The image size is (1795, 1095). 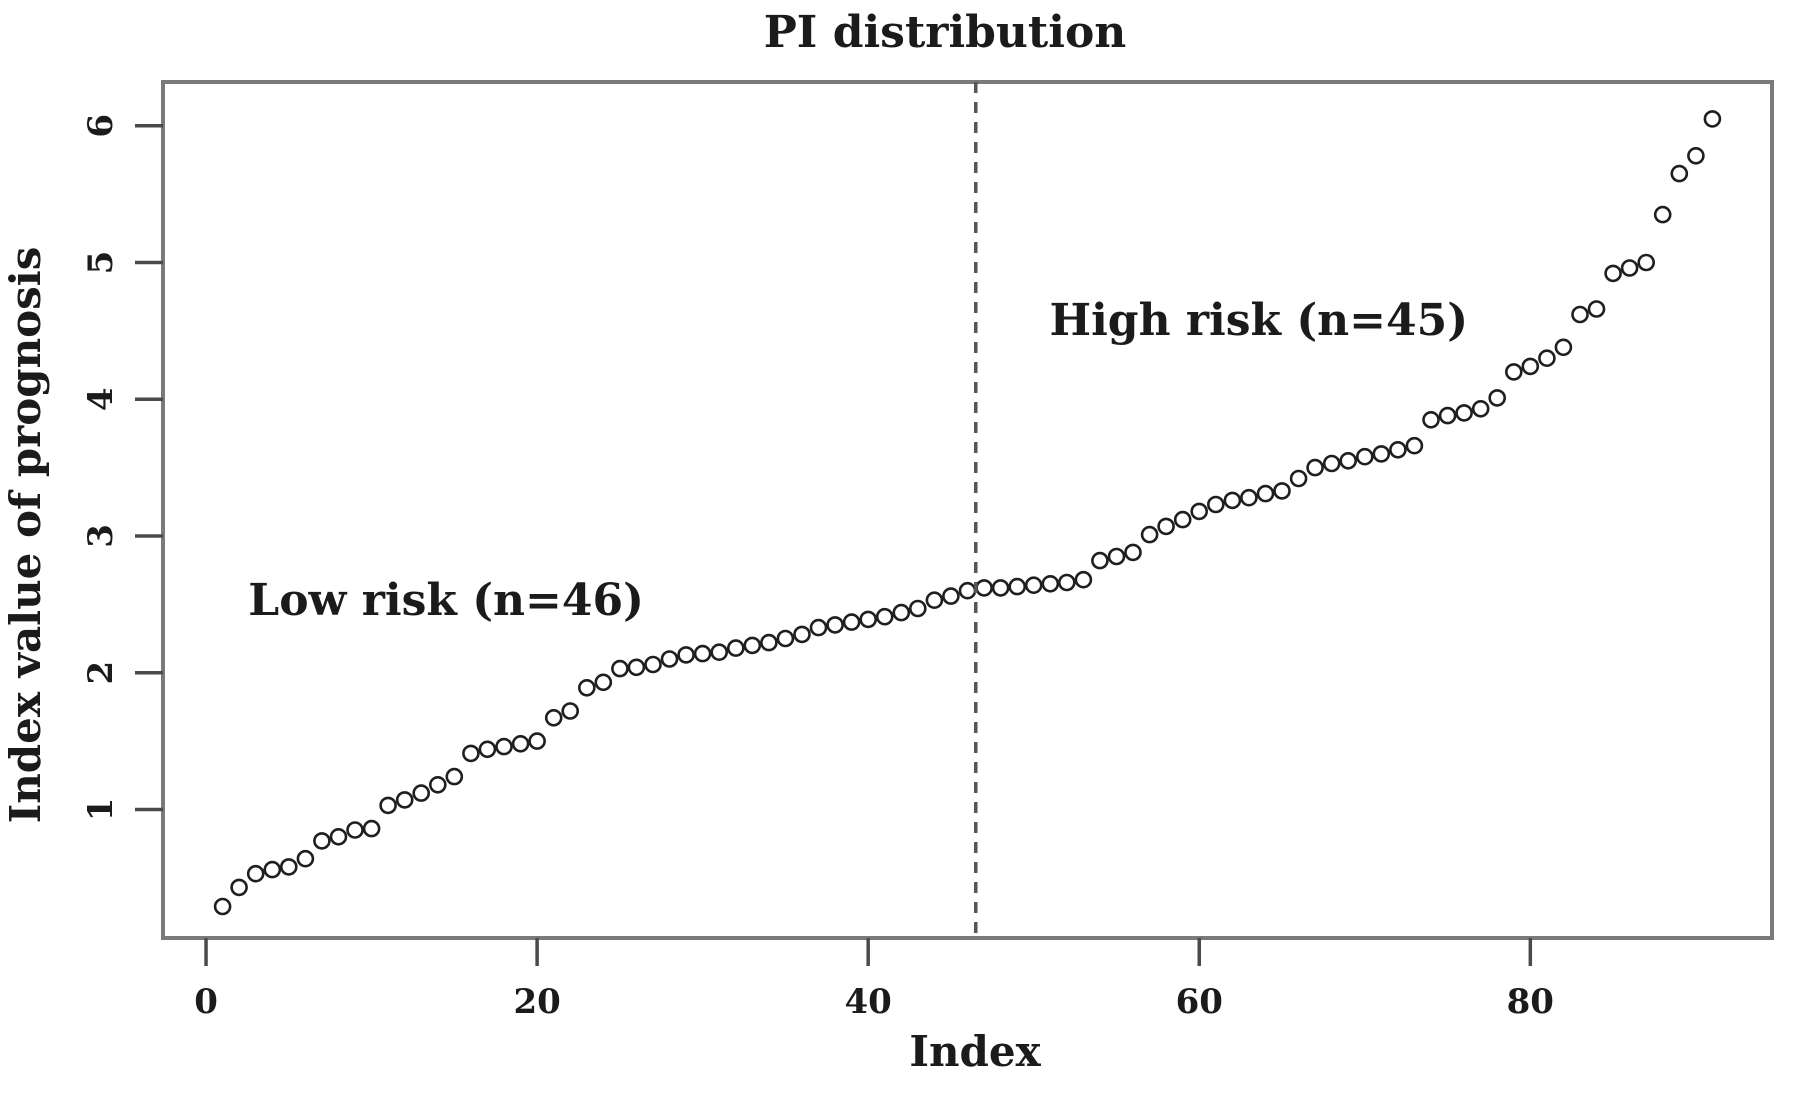 I want to click on y-tick-label: 6, so click(x=101, y=126).